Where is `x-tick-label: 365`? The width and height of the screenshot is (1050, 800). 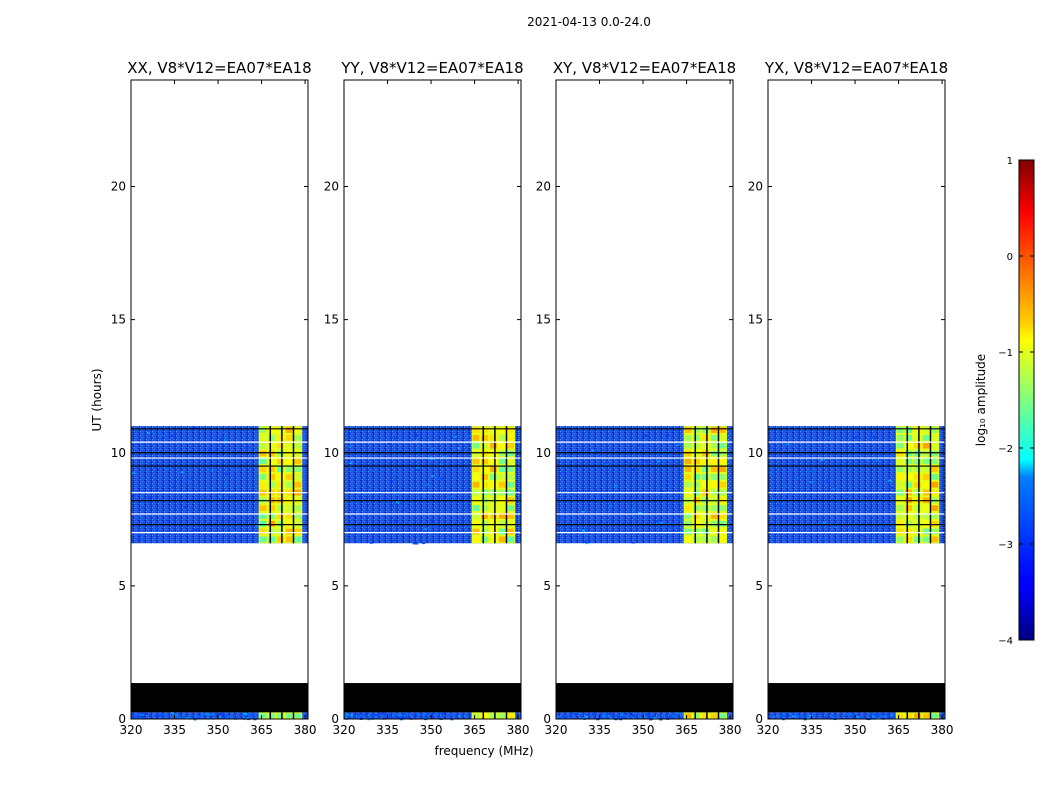
x-tick-label: 365 is located at coordinates (474, 730).